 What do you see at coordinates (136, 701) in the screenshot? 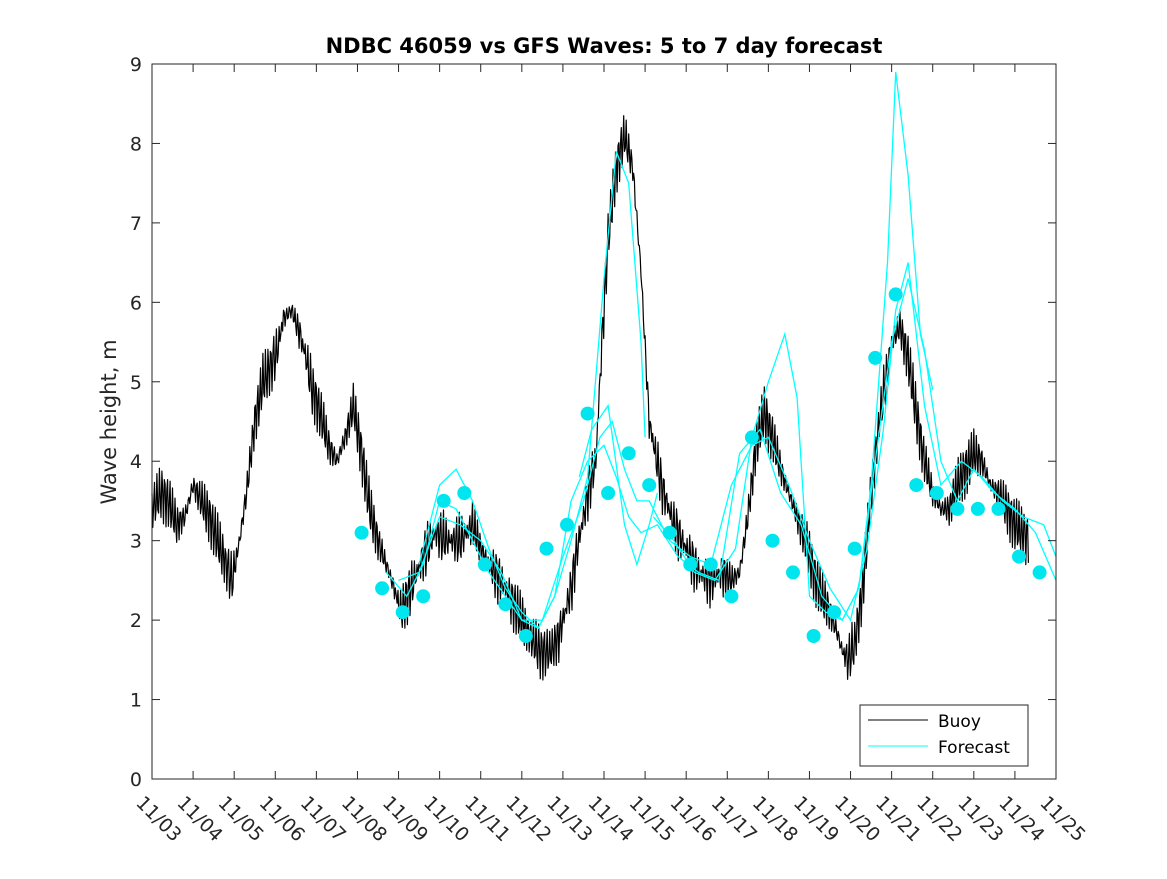
I see `y-tick-label: 1` at bounding box center [136, 701].